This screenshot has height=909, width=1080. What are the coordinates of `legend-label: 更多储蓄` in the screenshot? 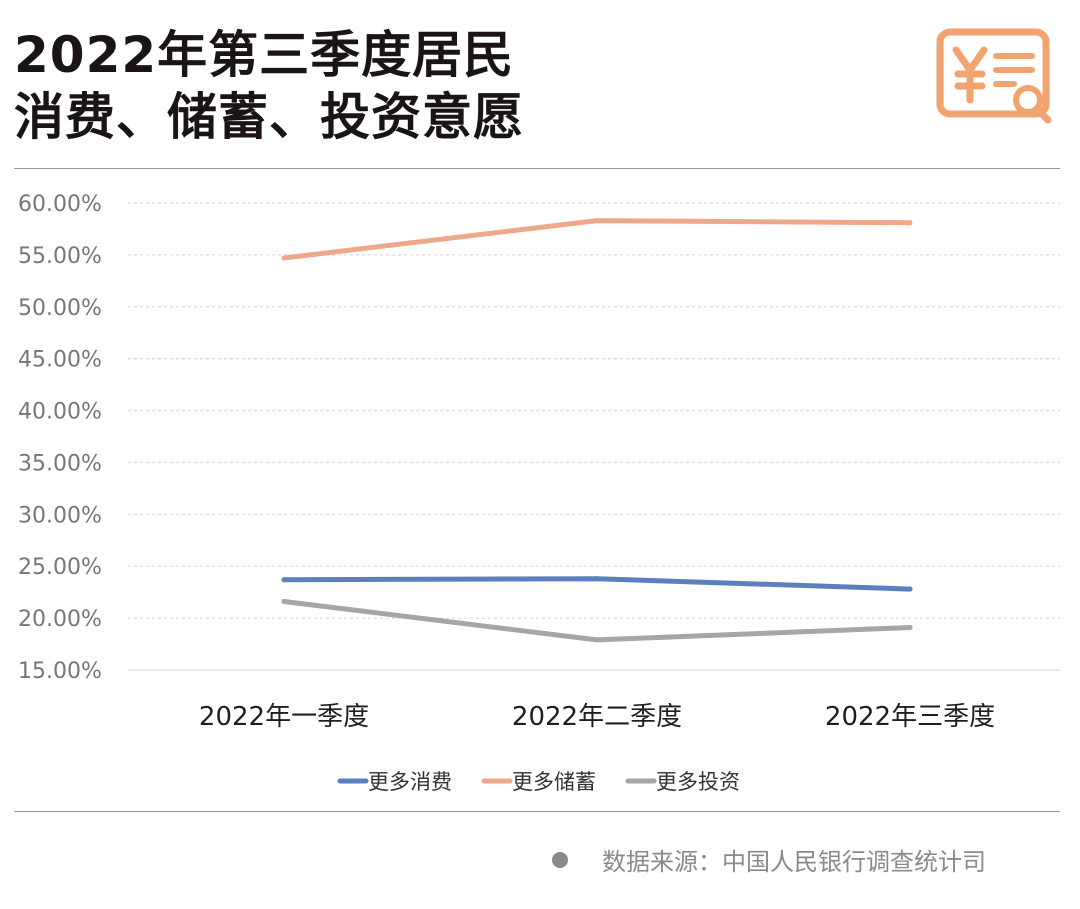 It's located at (554, 782).